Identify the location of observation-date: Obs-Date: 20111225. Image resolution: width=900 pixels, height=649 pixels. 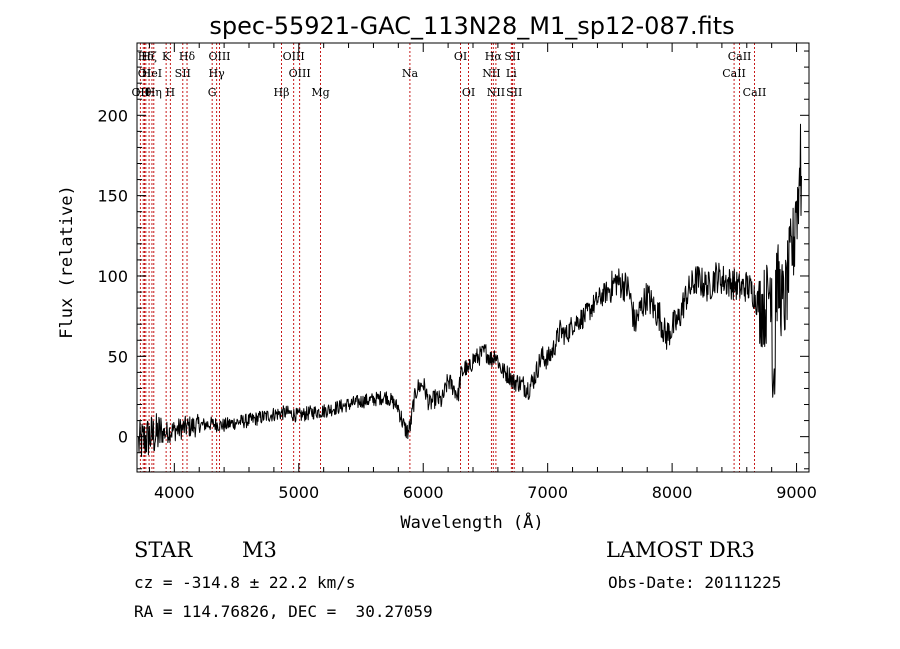
(695, 582).